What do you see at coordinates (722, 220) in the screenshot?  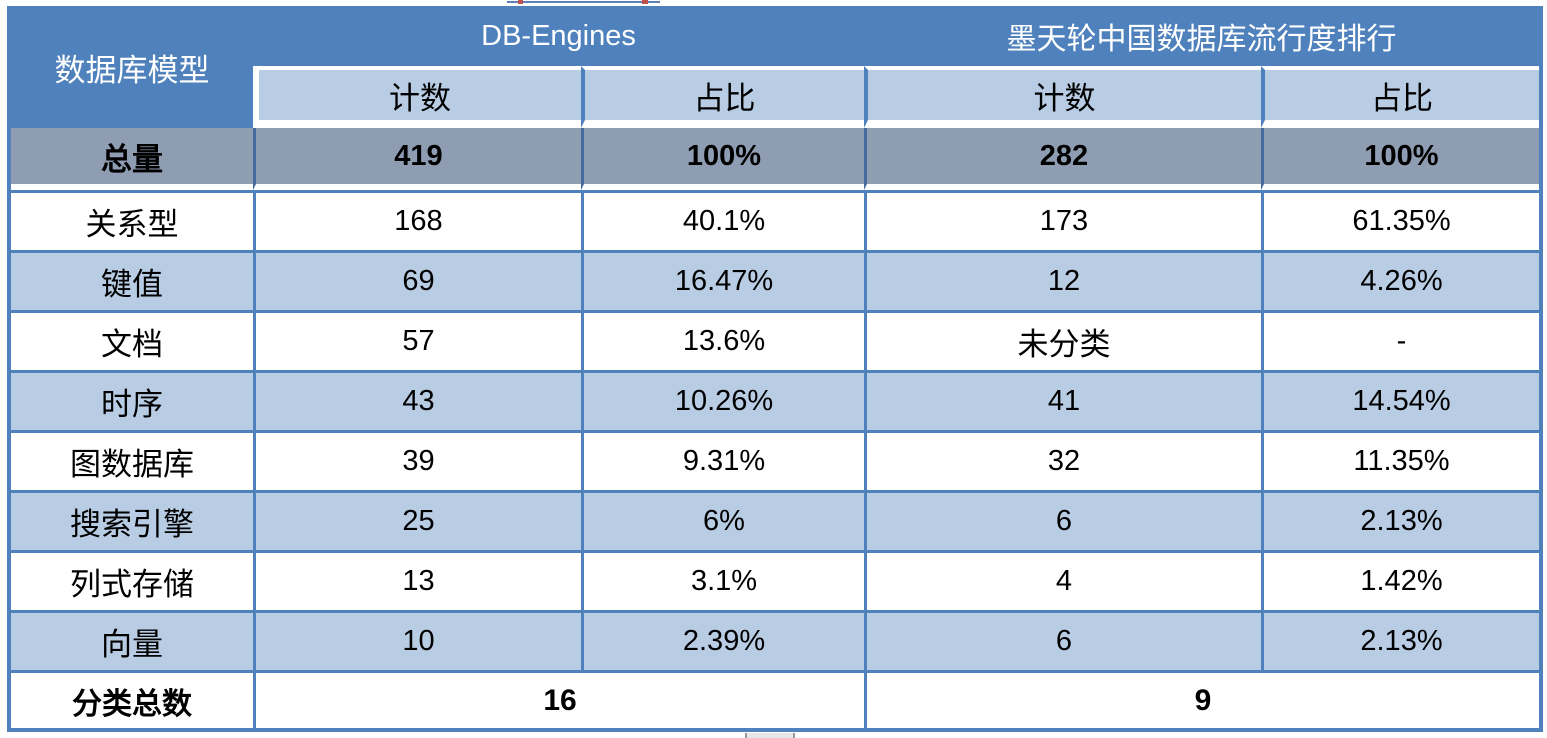 I see `cell-de-share: 40.1%` at bounding box center [722, 220].